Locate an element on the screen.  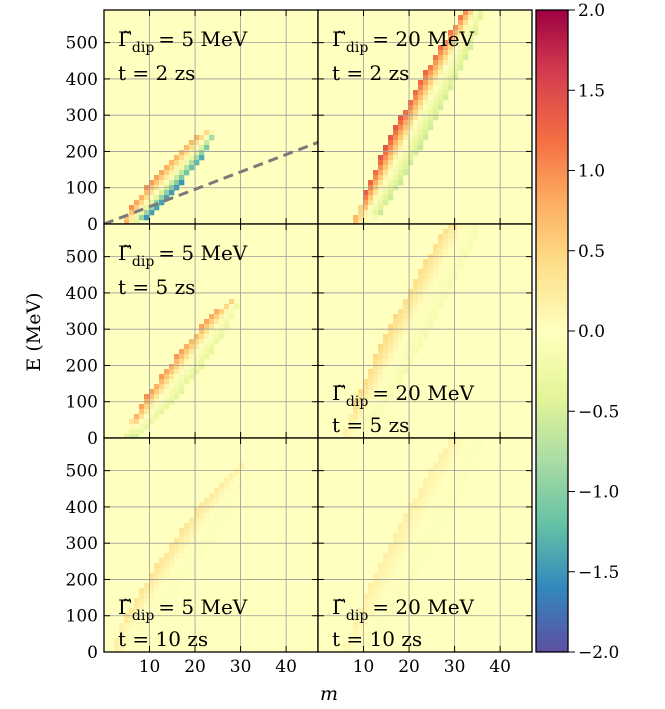
y-tick-label: 500 is located at coordinates (82, 472).